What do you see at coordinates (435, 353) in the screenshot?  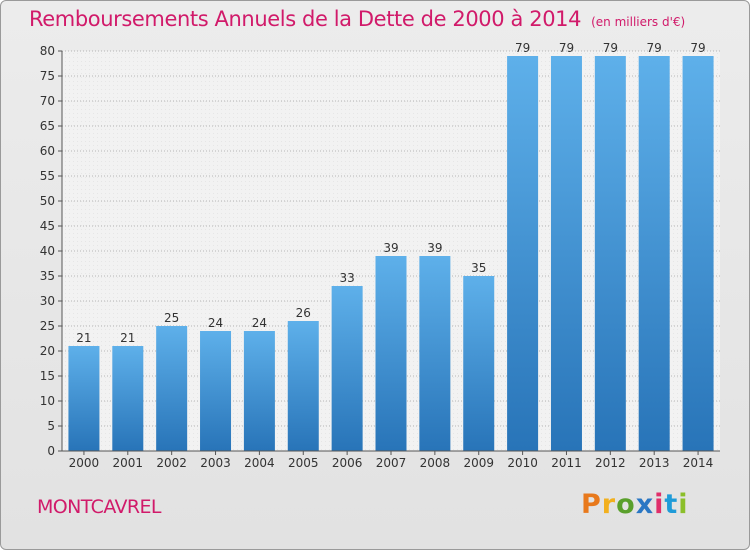 I see `bar-2008` at bounding box center [435, 353].